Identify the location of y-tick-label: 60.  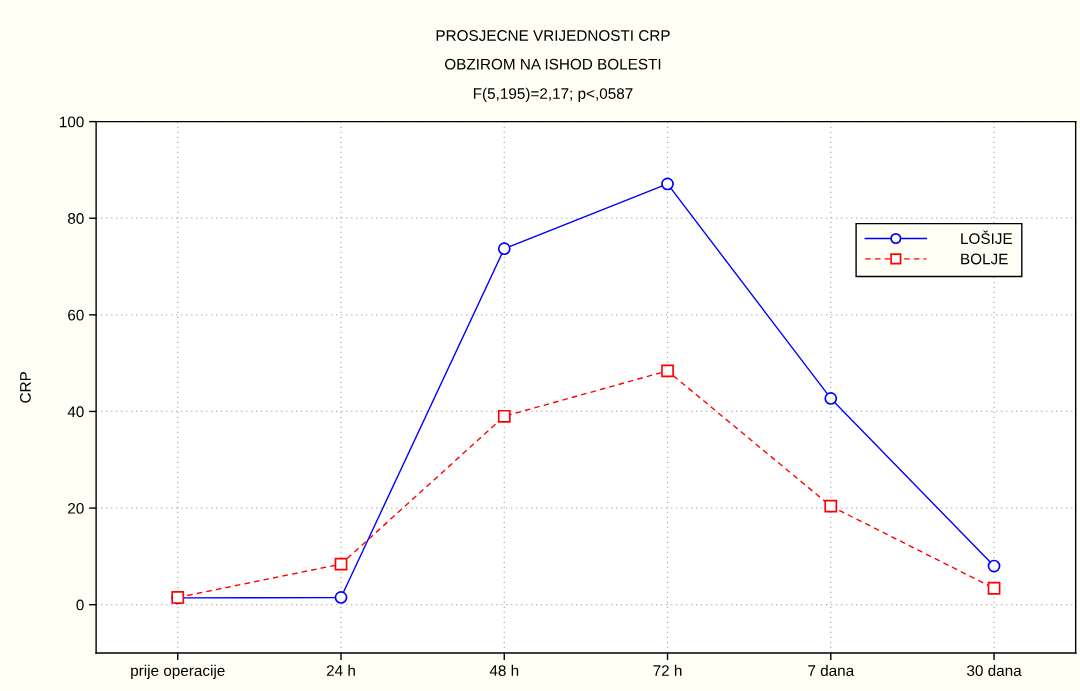
(76, 315).